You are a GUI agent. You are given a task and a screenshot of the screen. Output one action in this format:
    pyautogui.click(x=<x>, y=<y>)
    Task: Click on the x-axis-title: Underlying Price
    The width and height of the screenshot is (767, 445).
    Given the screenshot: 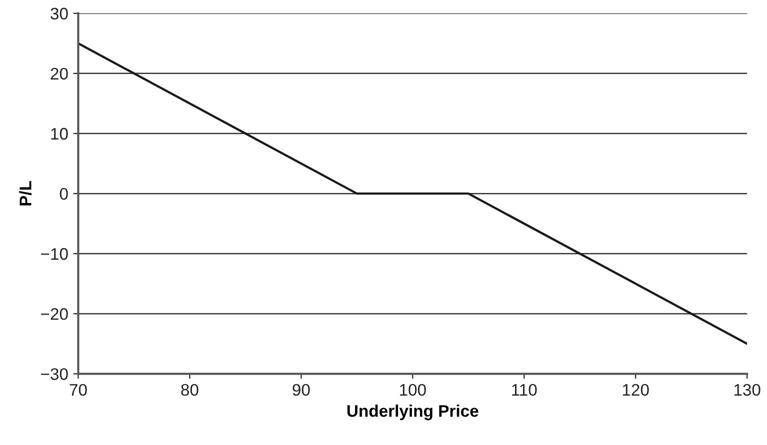 What is the action you would take?
    pyautogui.click(x=412, y=412)
    